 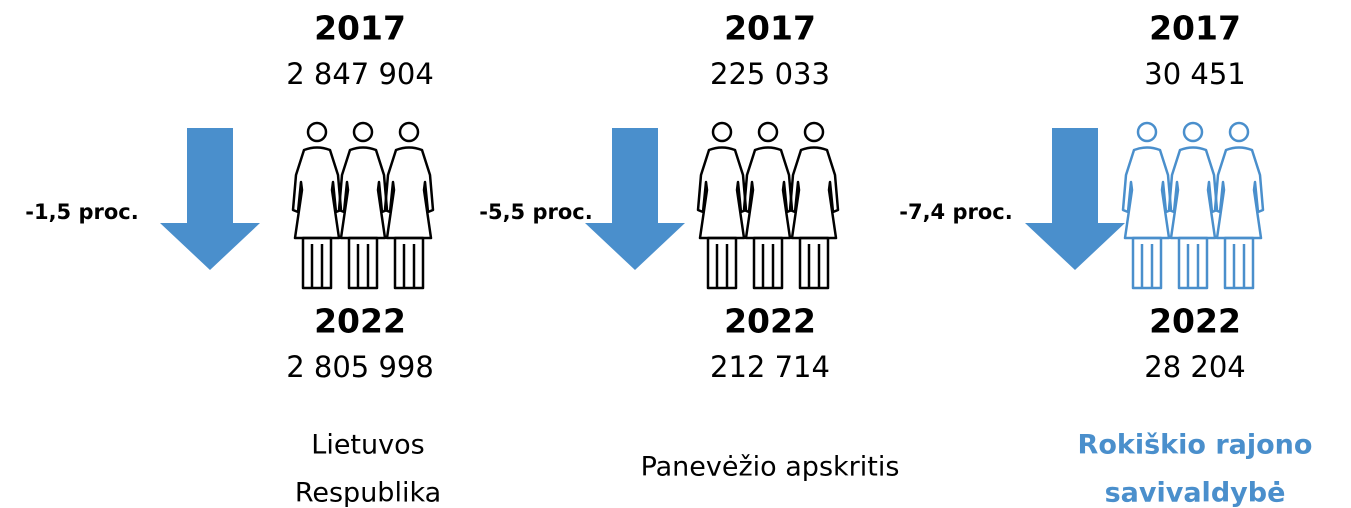 I want to click on value-start: 30 451, so click(x=1194, y=74).